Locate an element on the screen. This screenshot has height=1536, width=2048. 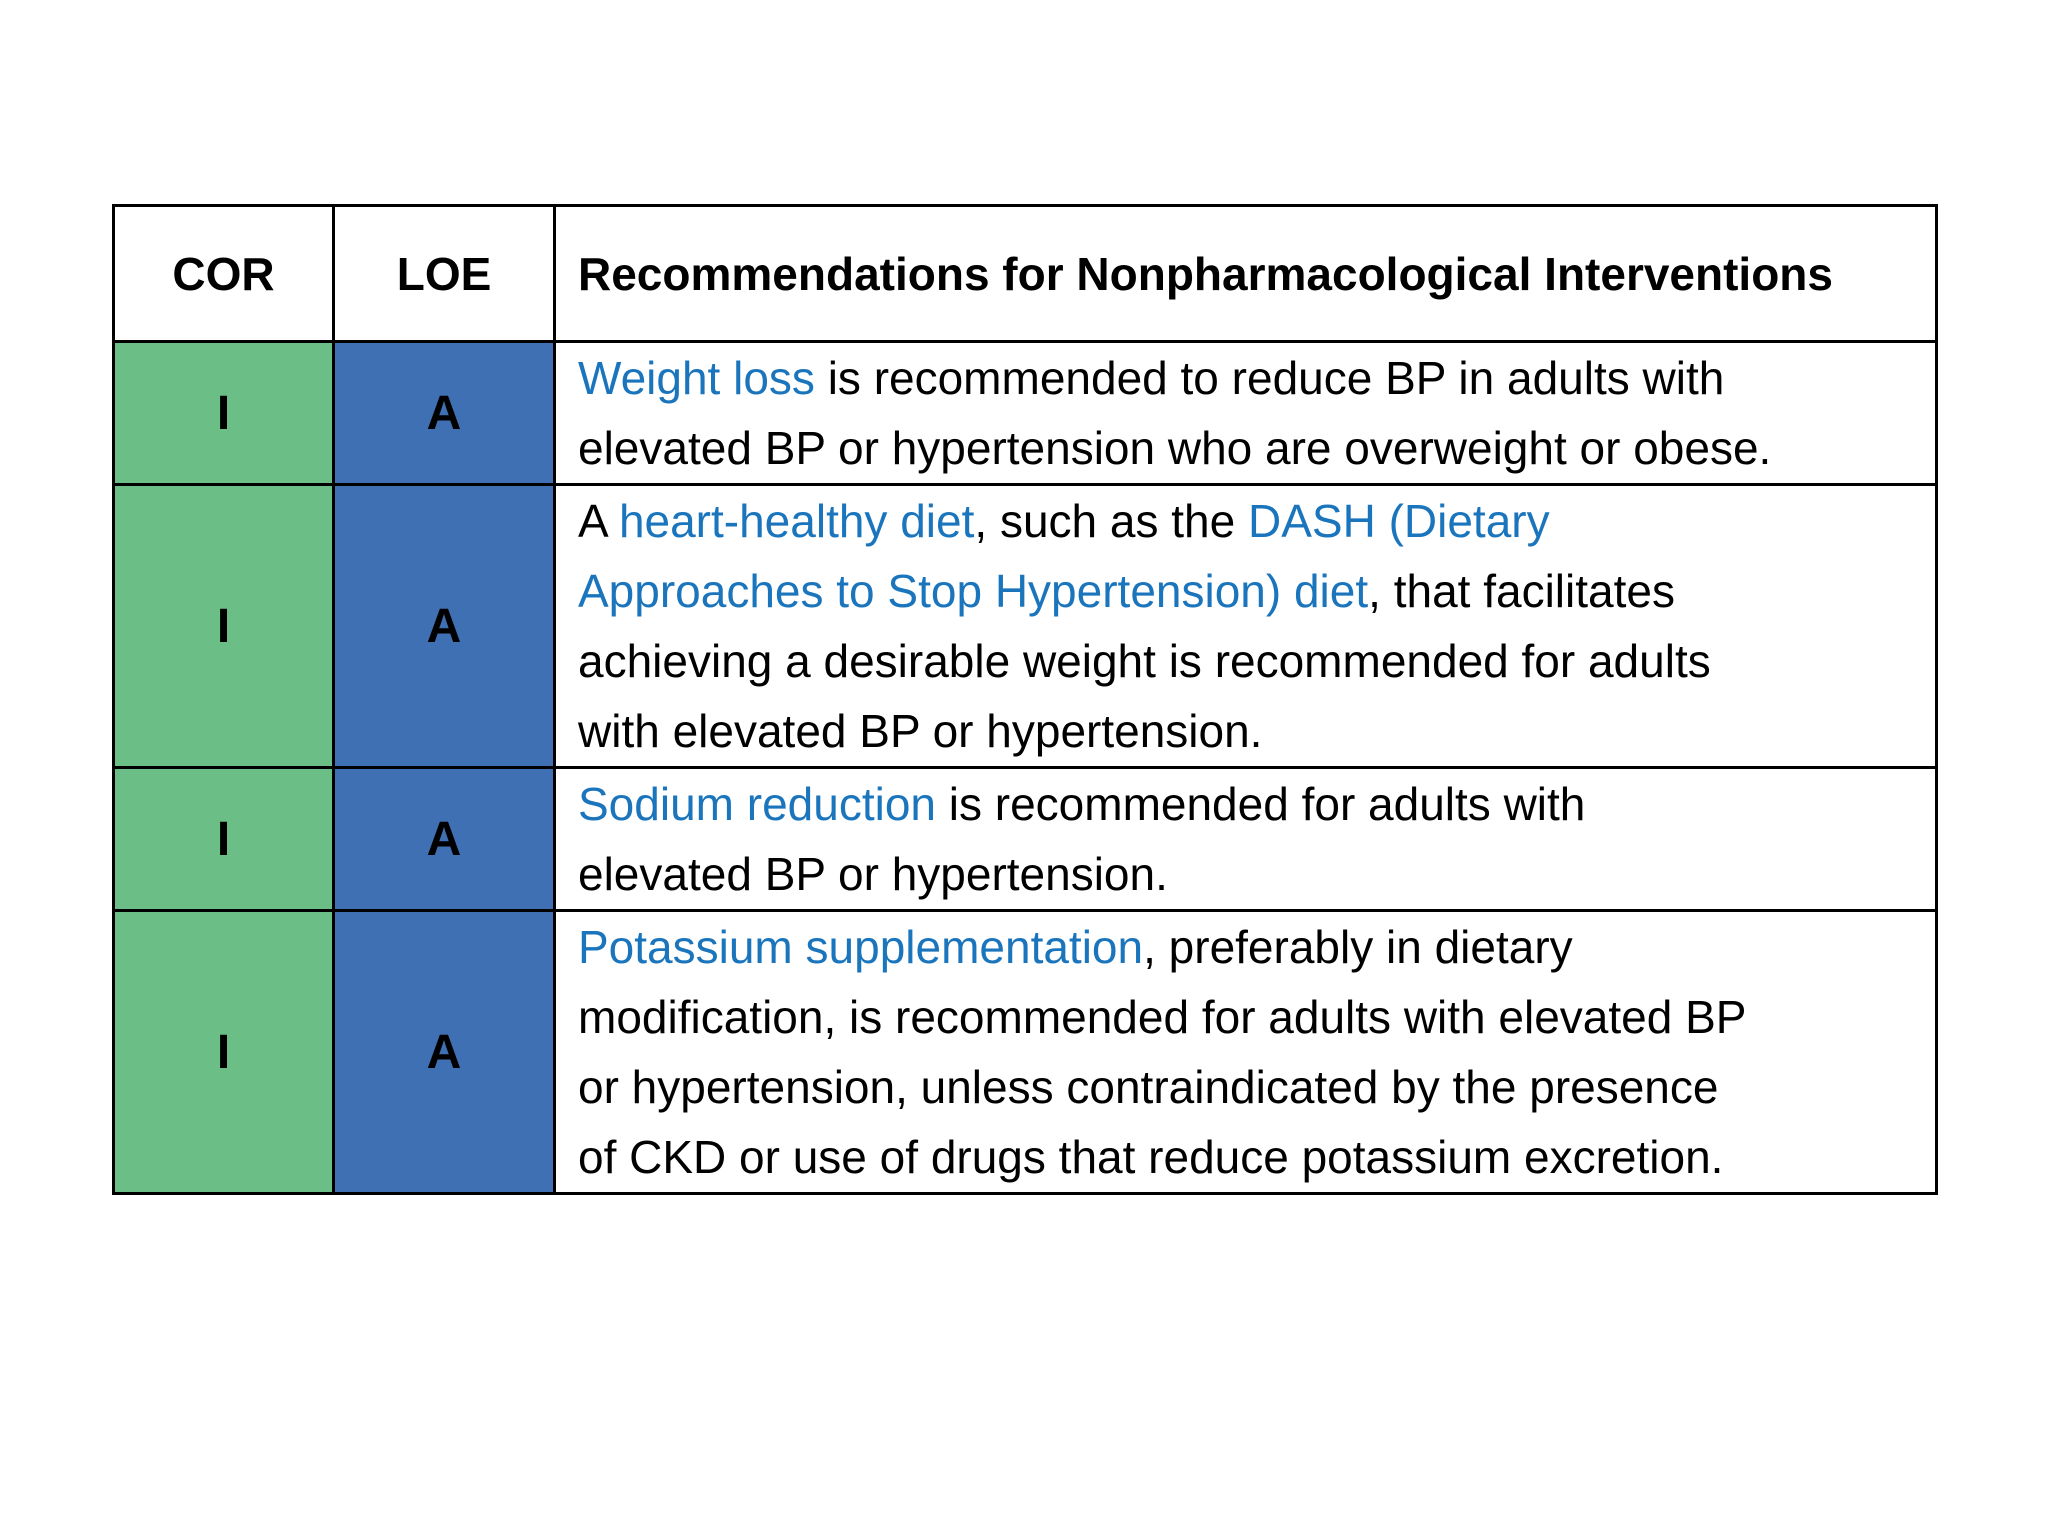
text-segment: A is located at coordinates (598, 521).